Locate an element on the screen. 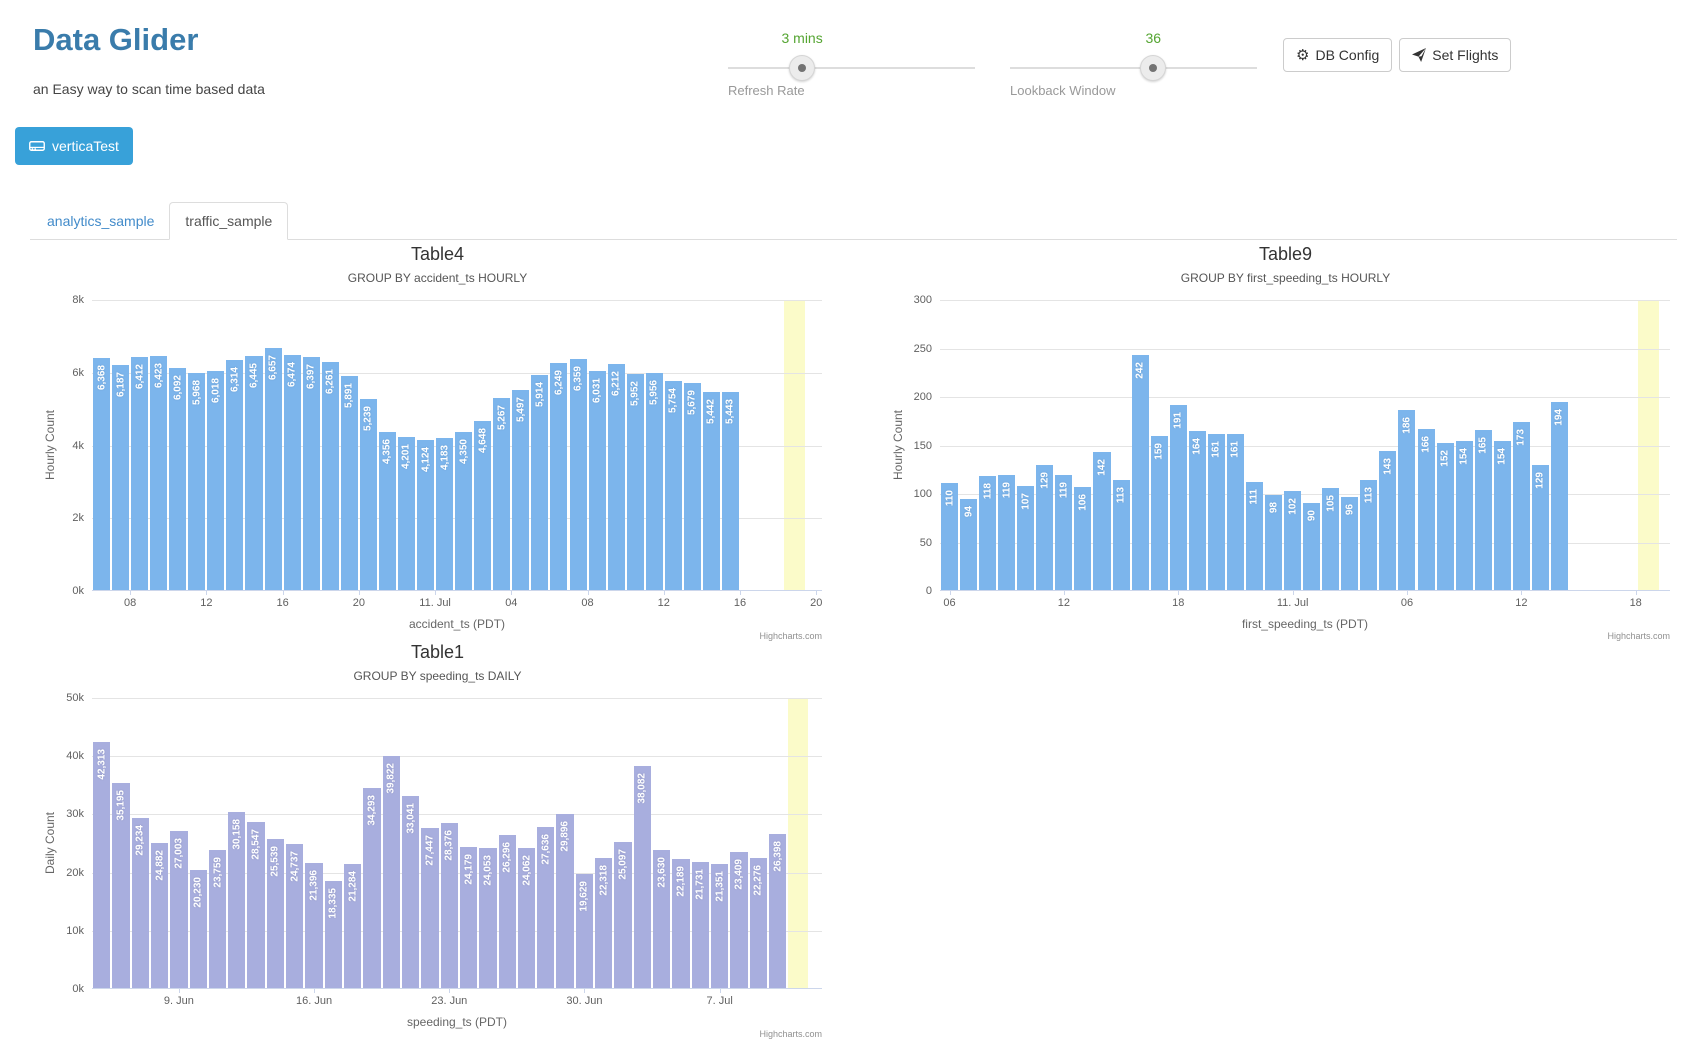 The width and height of the screenshot is (1693, 1039). bar-value-label: 6,368 is located at coordinates (102, 378).